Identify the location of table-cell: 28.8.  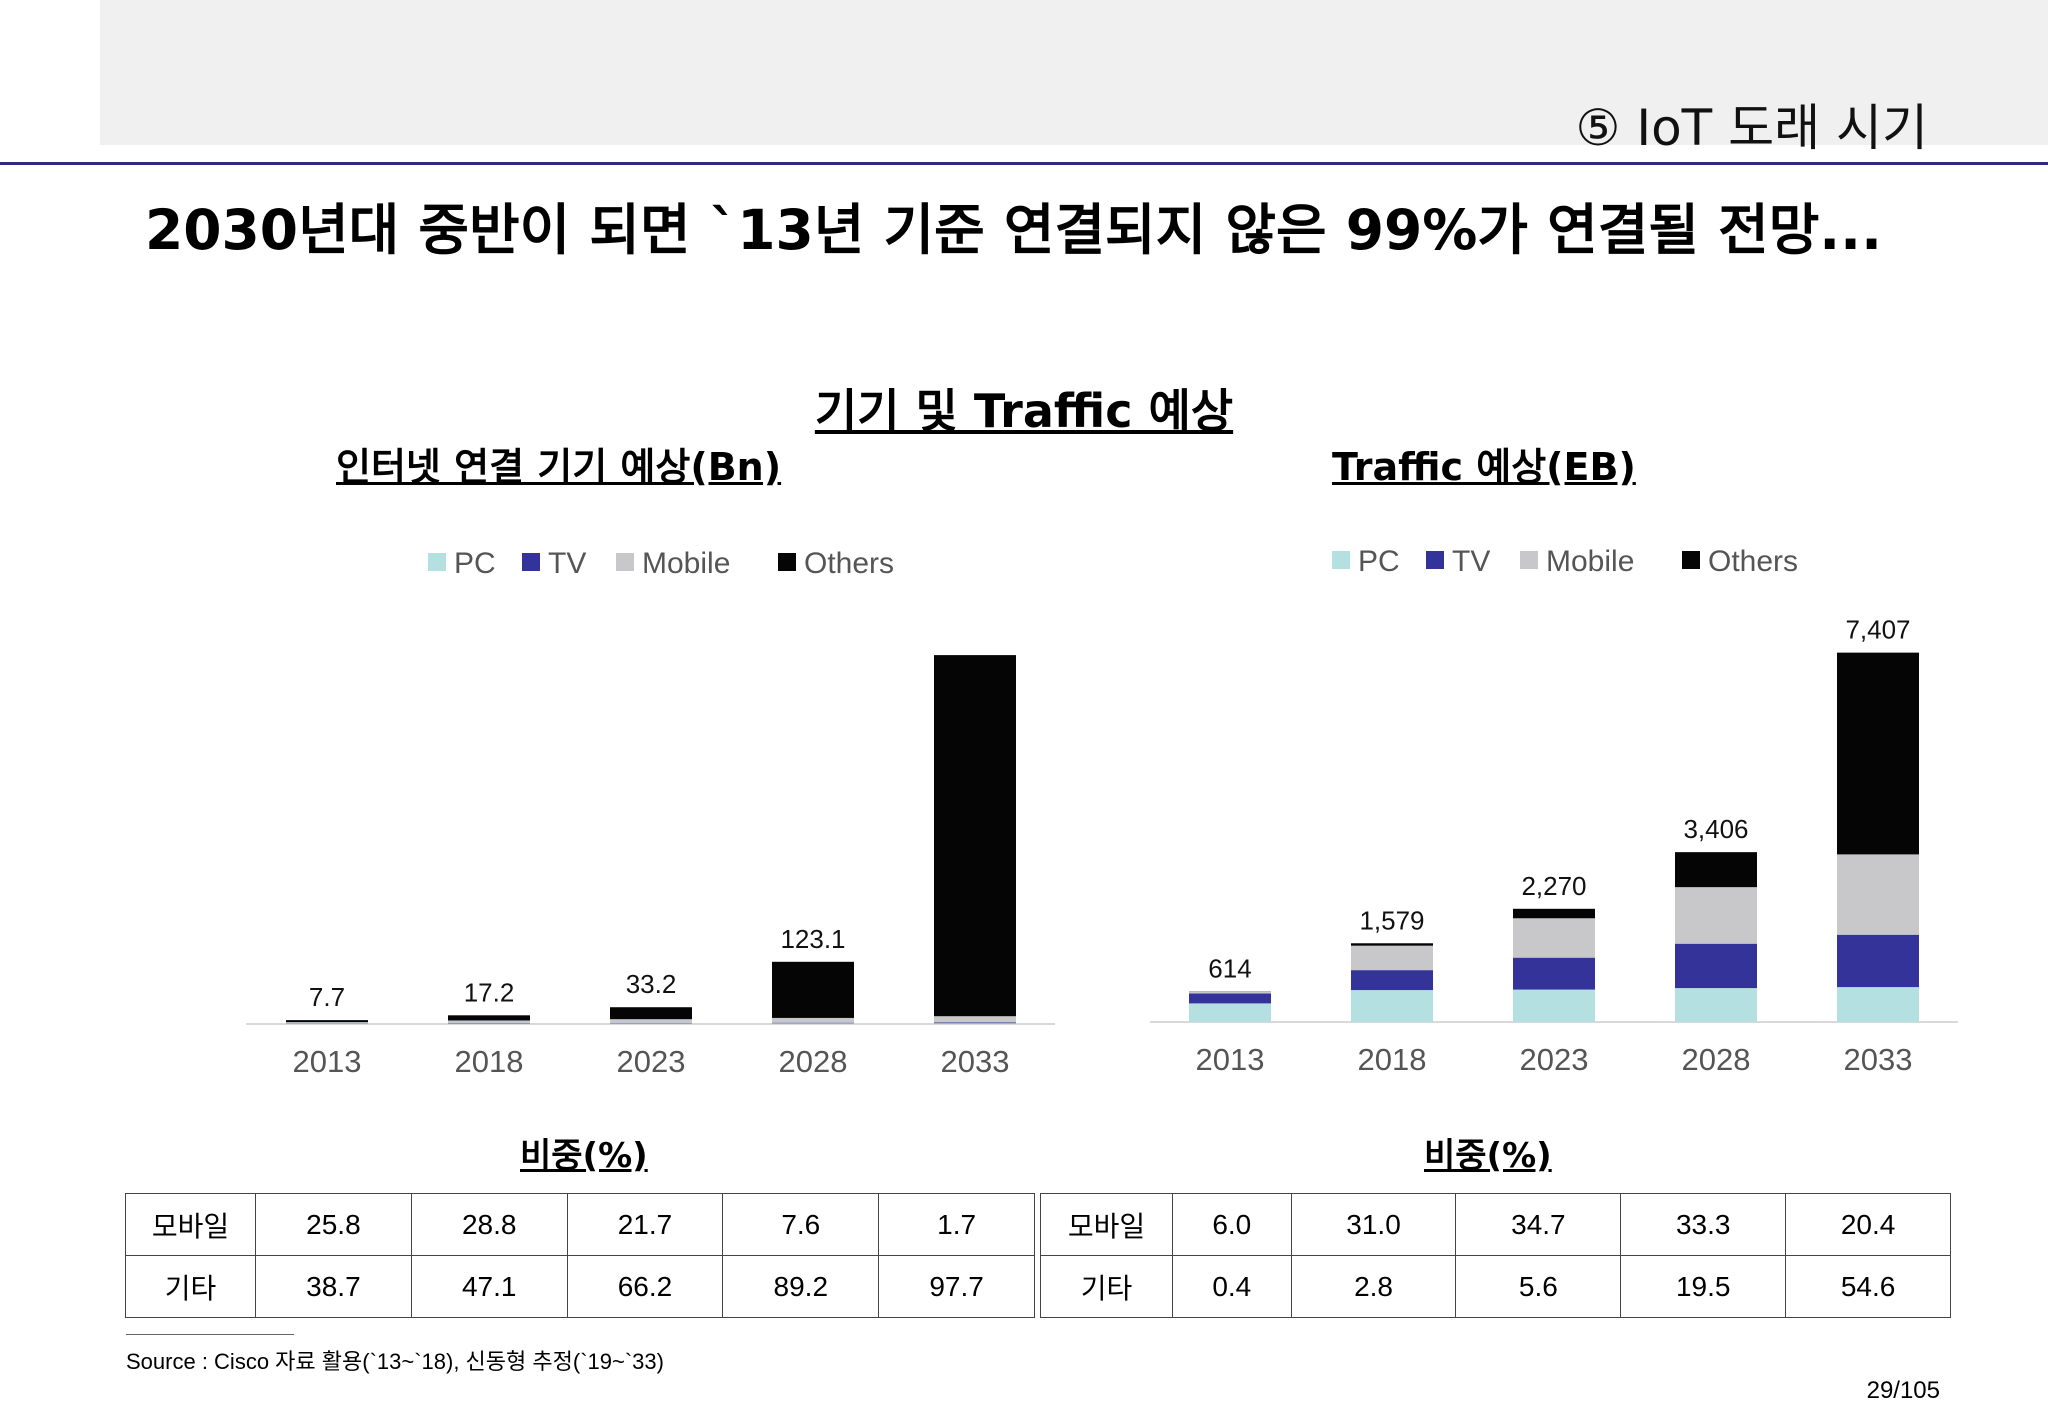
(489, 1224).